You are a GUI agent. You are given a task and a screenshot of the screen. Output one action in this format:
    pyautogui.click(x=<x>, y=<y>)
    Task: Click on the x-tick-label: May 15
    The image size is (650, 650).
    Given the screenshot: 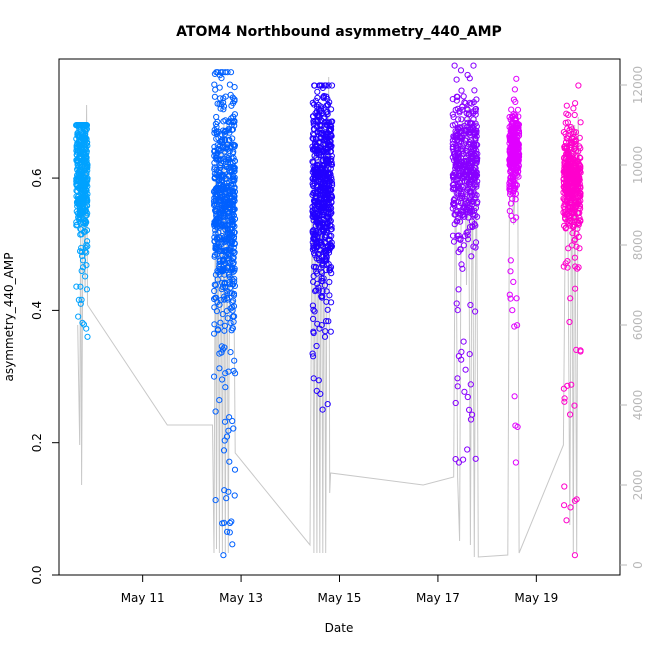 What is the action you would take?
    pyautogui.click(x=340, y=598)
    